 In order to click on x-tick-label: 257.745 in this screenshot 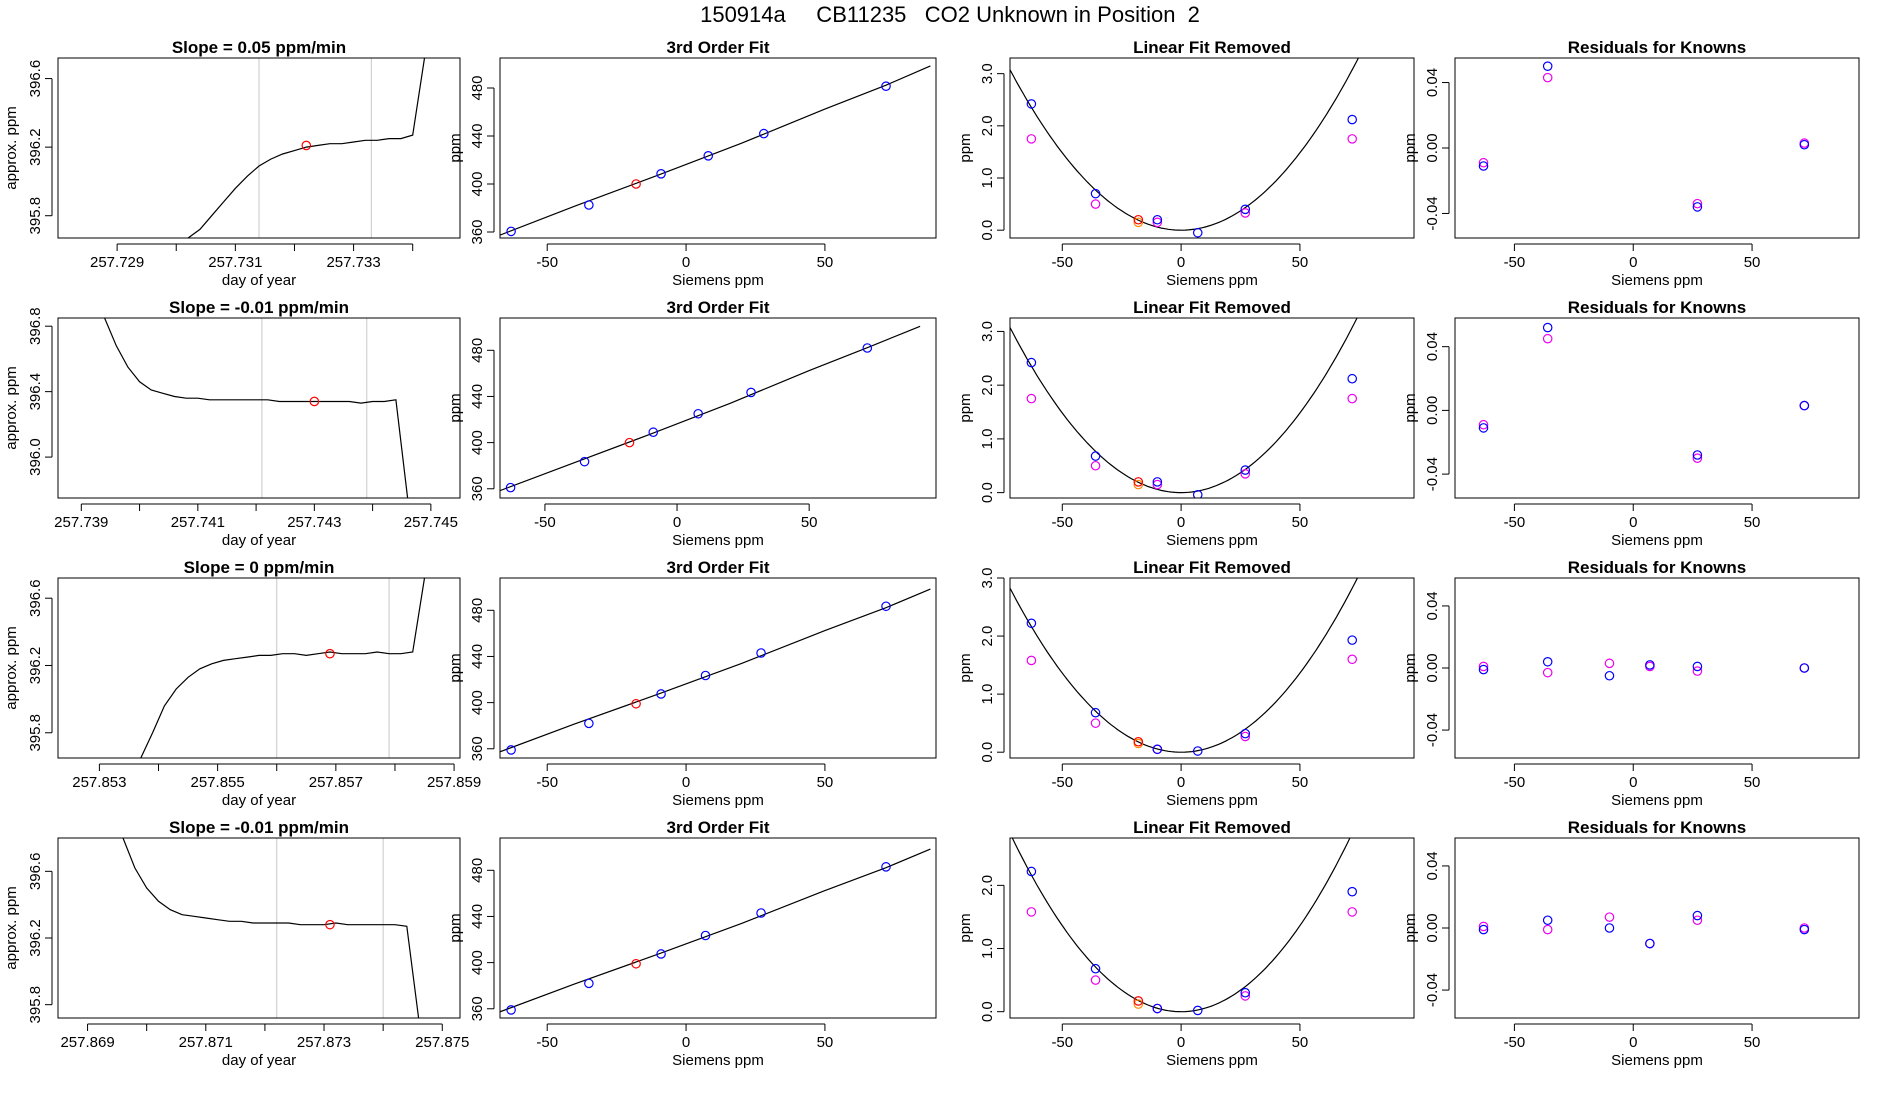, I will do `click(431, 522)`.